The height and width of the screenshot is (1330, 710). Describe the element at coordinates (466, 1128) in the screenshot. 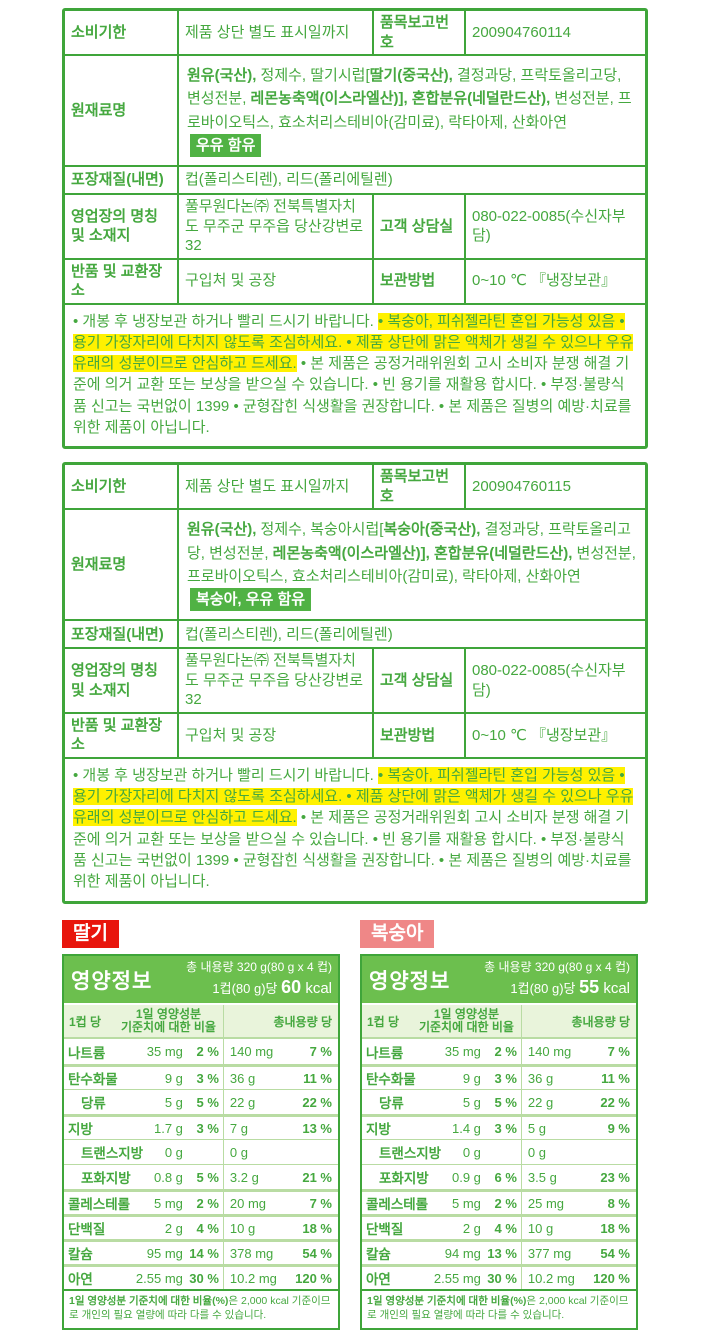

I see `serving-amount: 1.4 g` at that location.